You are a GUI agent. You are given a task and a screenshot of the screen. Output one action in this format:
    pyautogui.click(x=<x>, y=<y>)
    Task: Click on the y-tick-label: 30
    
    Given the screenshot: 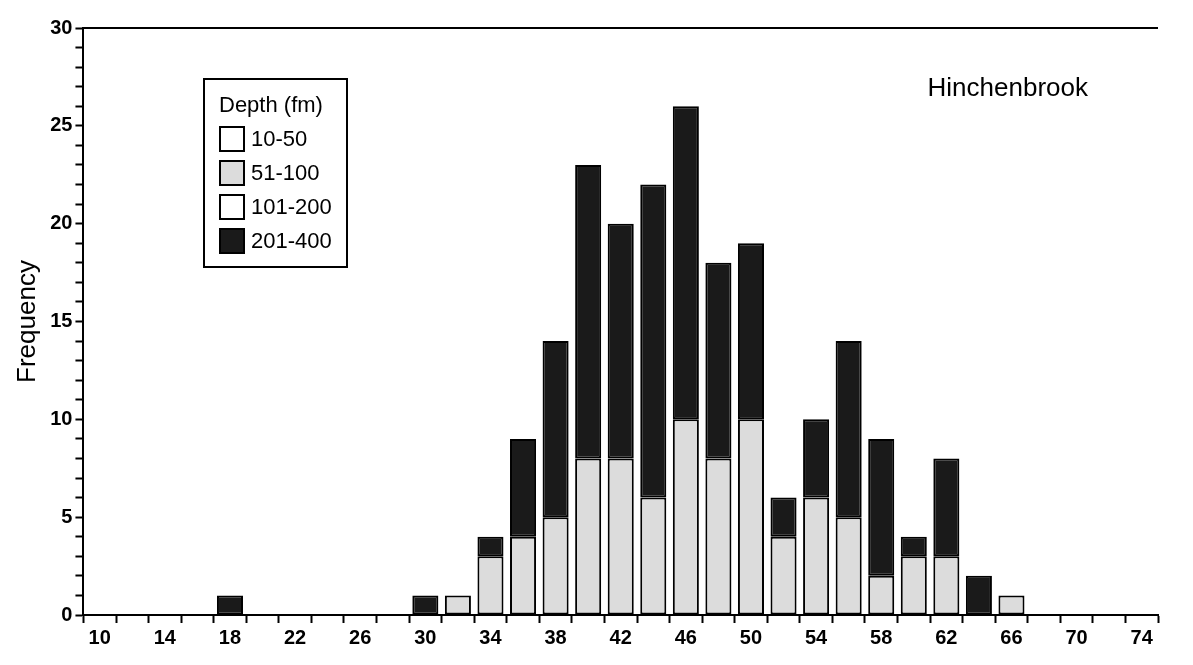 What is the action you would take?
    pyautogui.click(x=61, y=26)
    